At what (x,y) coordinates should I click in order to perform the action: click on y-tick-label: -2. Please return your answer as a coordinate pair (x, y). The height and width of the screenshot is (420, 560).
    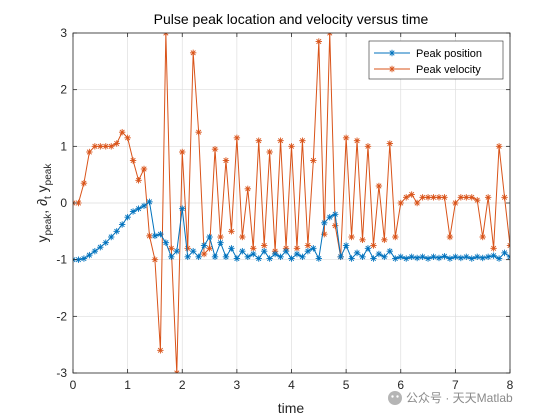
    Looking at the image, I should click on (61, 316).